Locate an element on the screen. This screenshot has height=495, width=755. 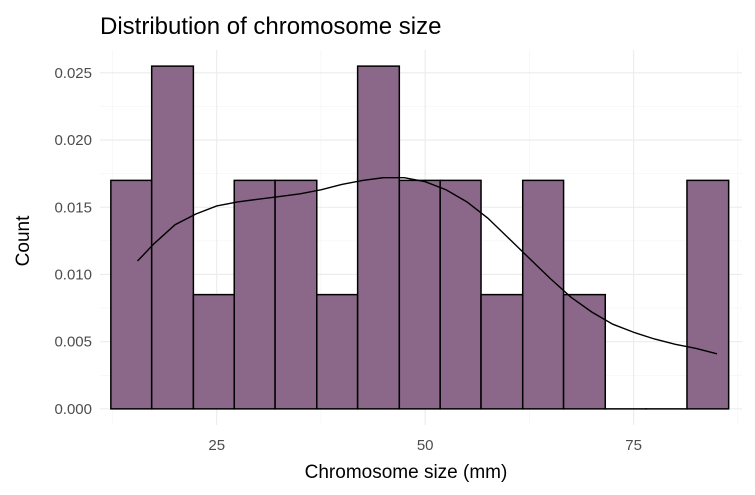
y-axis-ticks: 0.000 0.005 0.010 0.015 0.020 0.025 is located at coordinates (73, 241).